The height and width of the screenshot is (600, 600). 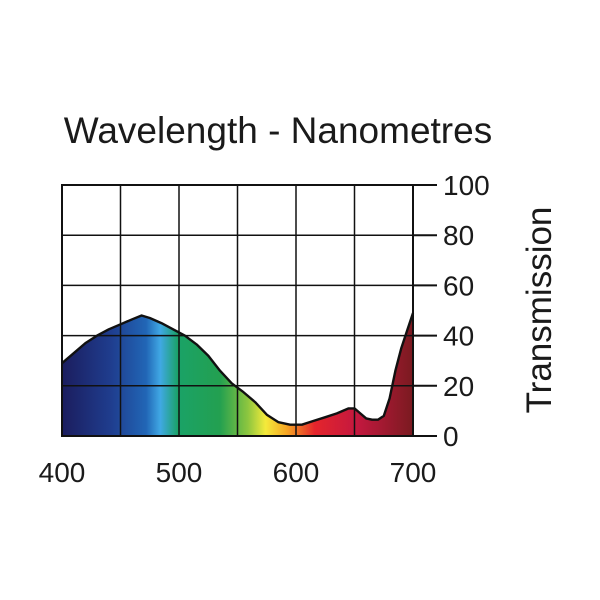 I want to click on x-tick-labels: 400 500 600 700, so click(x=238, y=472).